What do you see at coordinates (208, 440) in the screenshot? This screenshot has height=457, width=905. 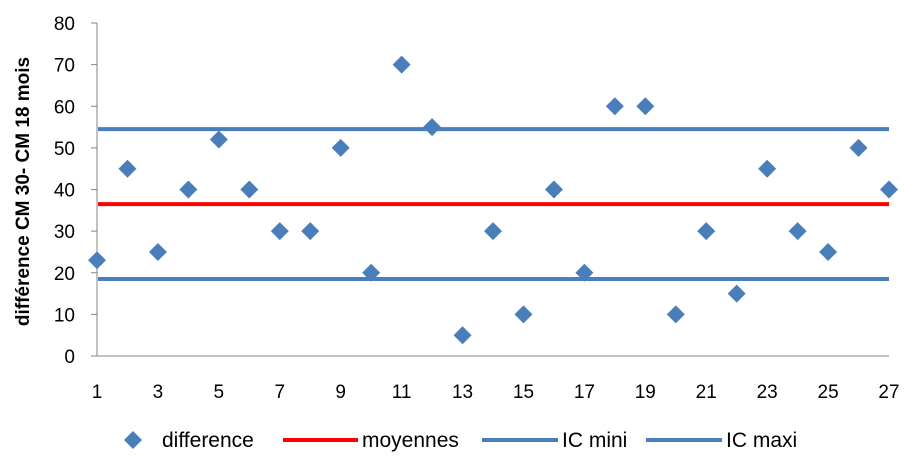 I see `legend-label: difference` at bounding box center [208, 440].